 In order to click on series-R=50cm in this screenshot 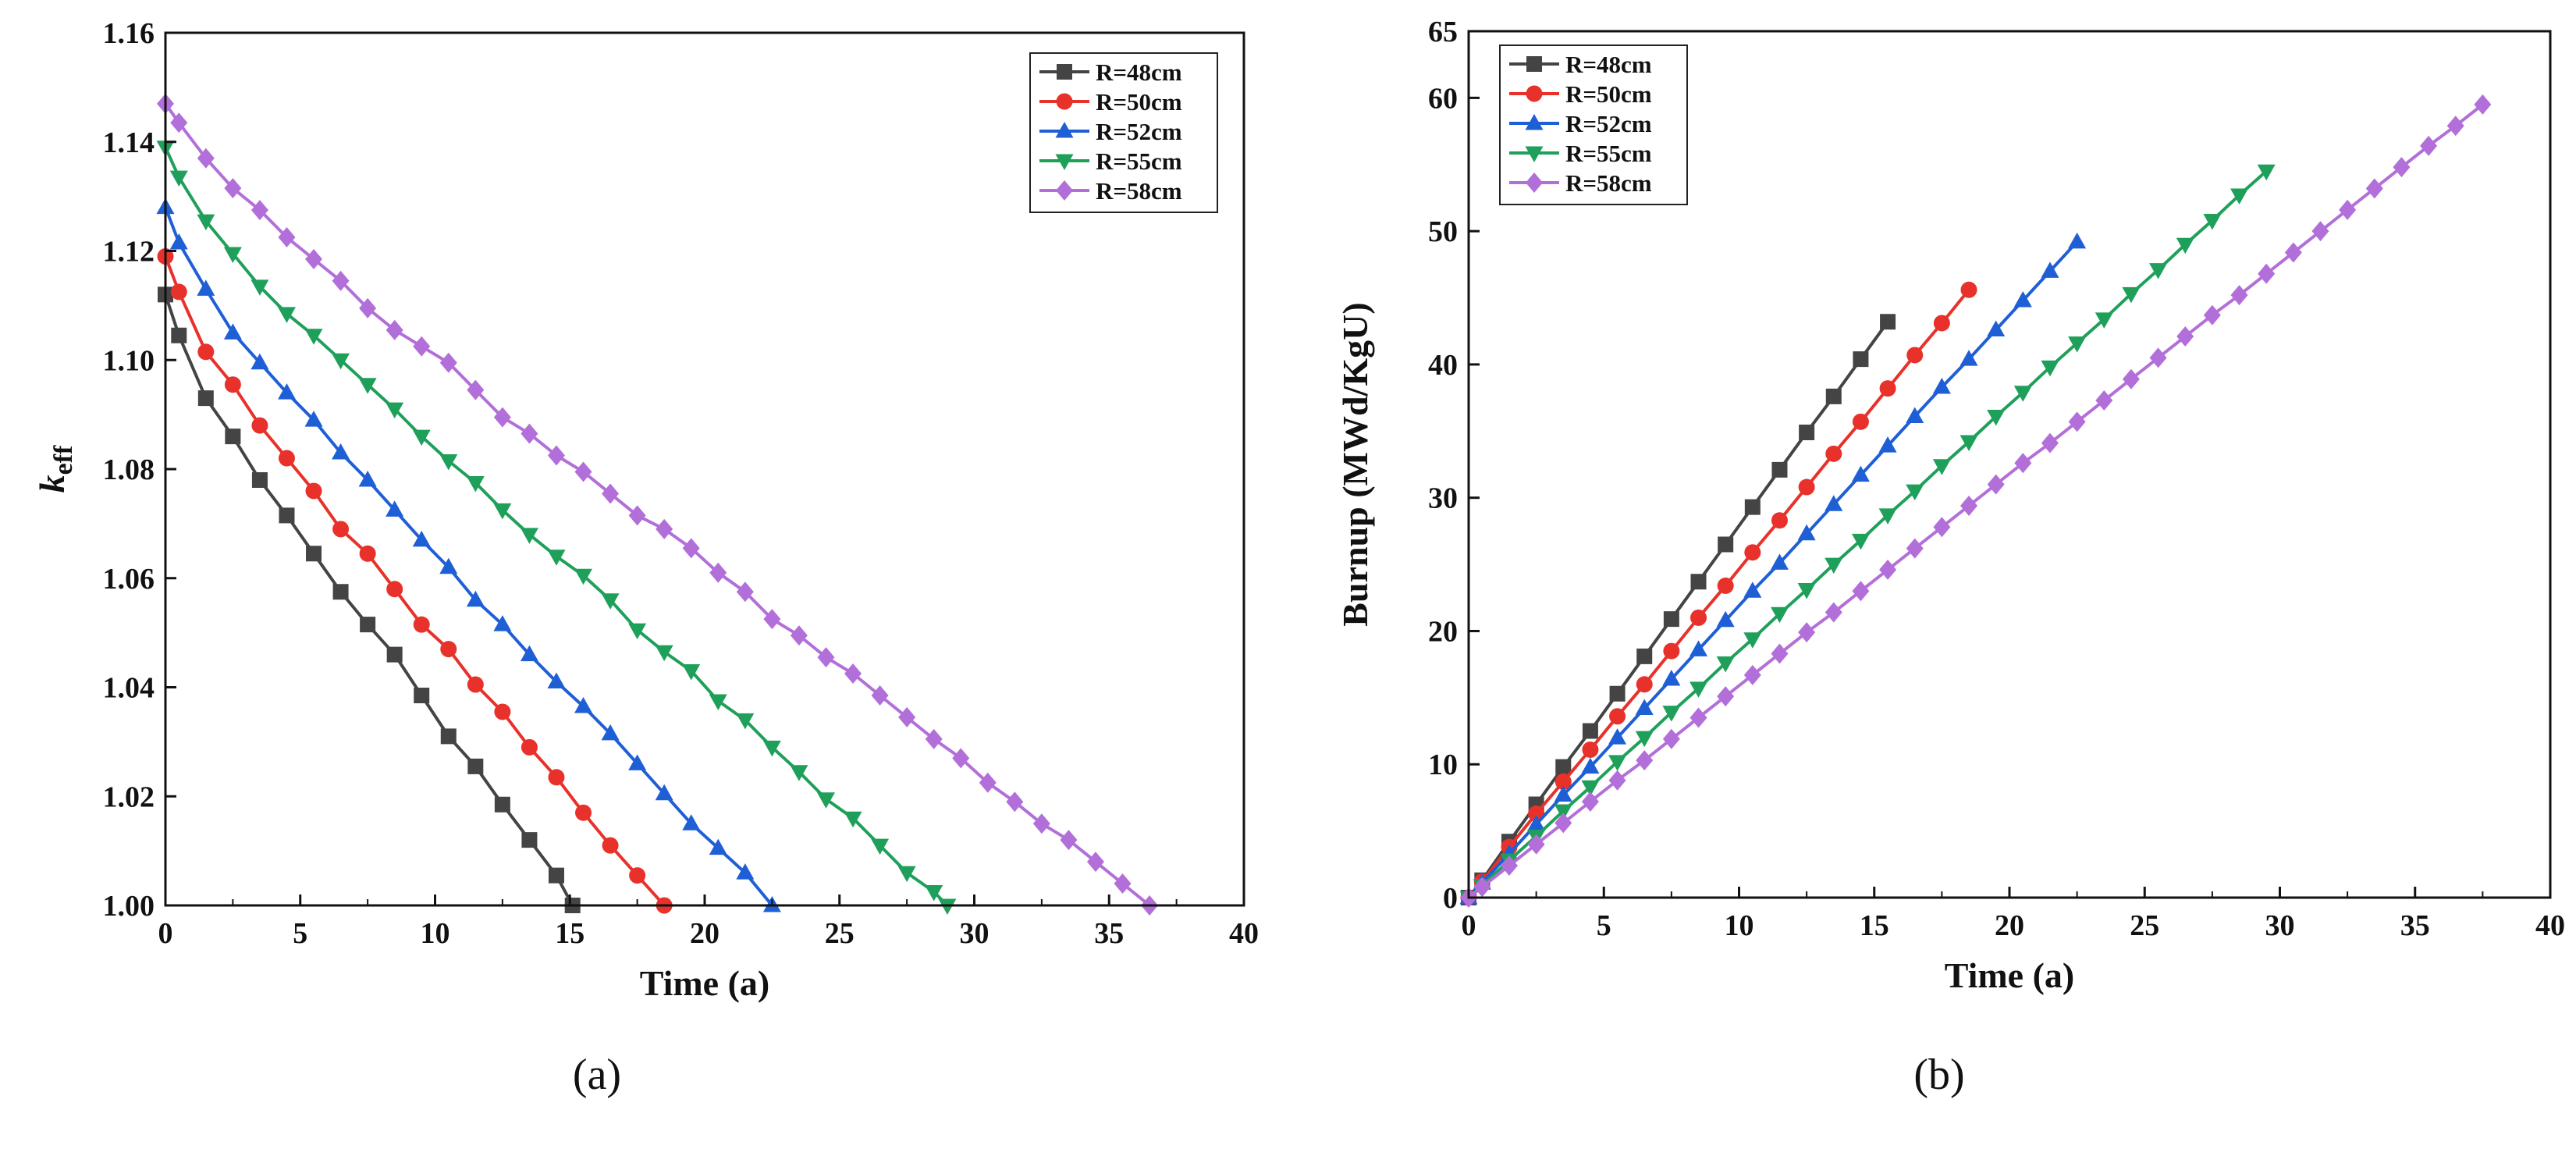, I will do `click(1719, 593)`.